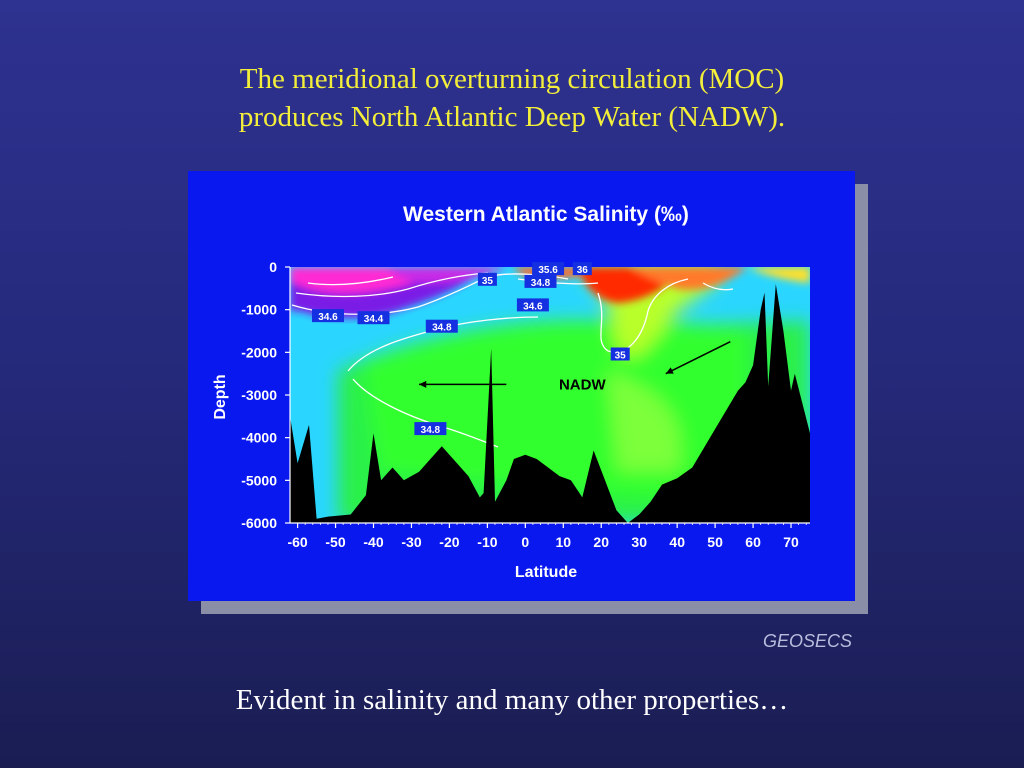  What do you see at coordinates (639, 542) in the screenshot?
I see `x-tick-label: 30` at bounding box center [639, 542].